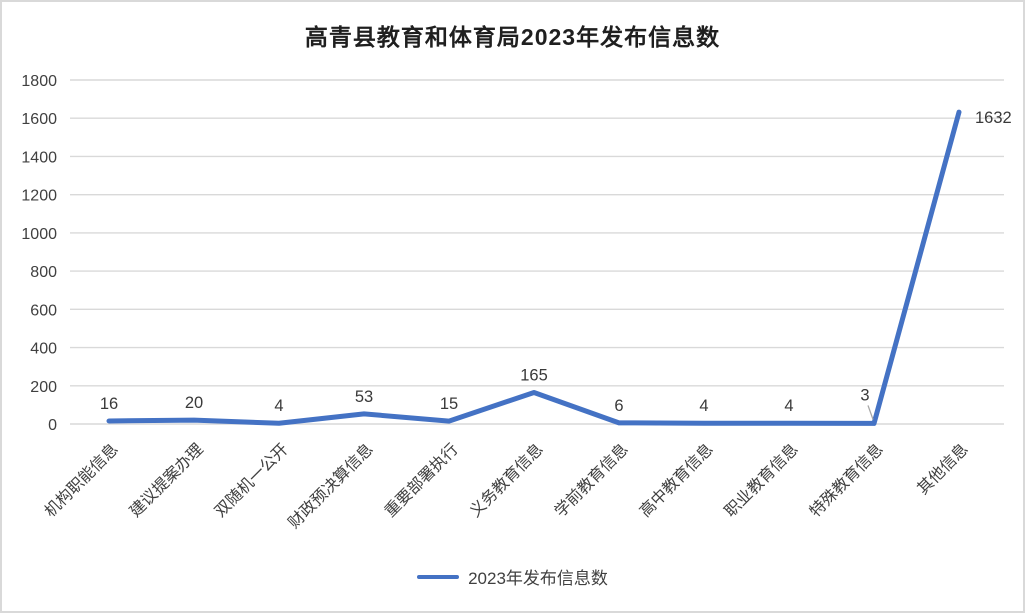 The height and width of the screenshot is (613, 1025). Describe the element at coordinates (81, 480) in the screenshot. I see `x-tick-label: 机构职能信息` at that location.